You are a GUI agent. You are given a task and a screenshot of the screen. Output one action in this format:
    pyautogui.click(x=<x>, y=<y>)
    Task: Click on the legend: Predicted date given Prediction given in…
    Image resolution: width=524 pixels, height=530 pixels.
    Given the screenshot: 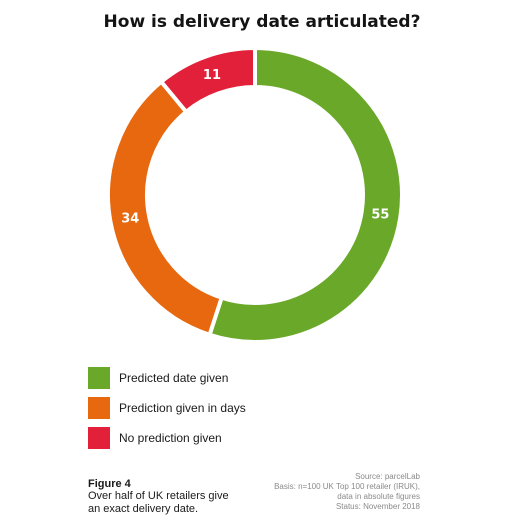 What is the action you would take?
    pyautogui.click(x=167, y=411)
    